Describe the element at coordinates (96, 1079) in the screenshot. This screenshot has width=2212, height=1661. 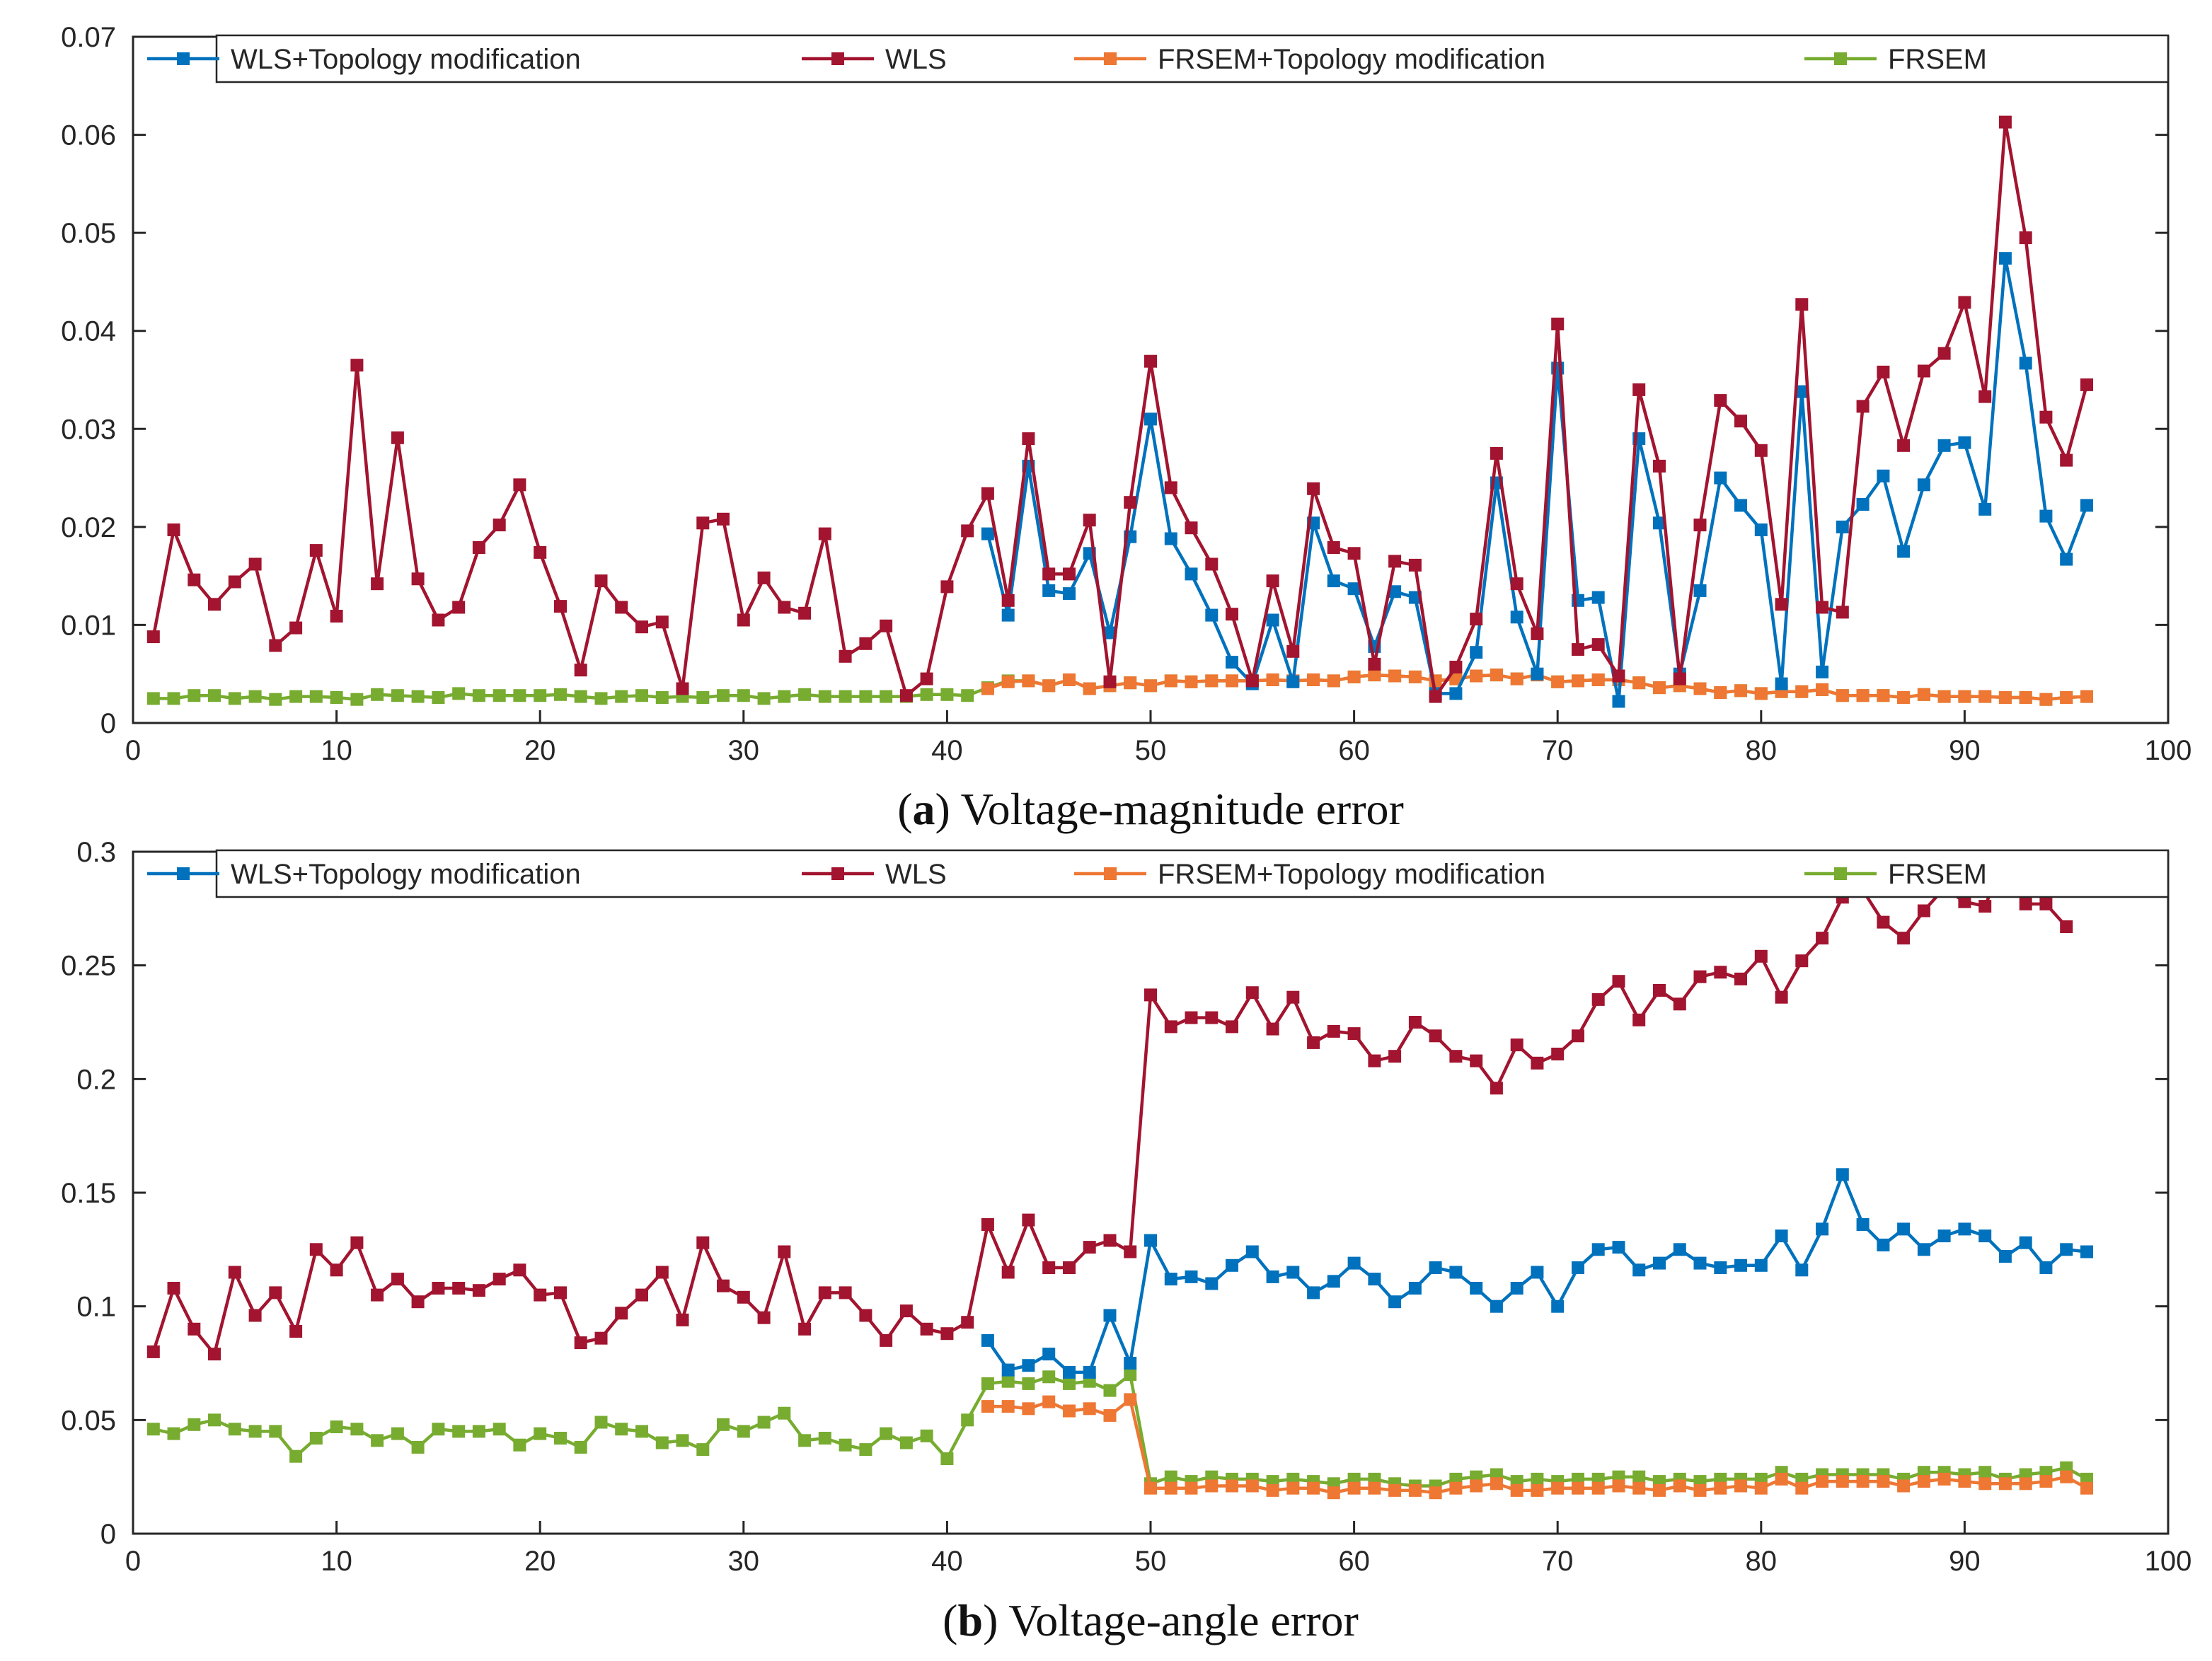
I see `y-tick-label: 0.2` at that location.